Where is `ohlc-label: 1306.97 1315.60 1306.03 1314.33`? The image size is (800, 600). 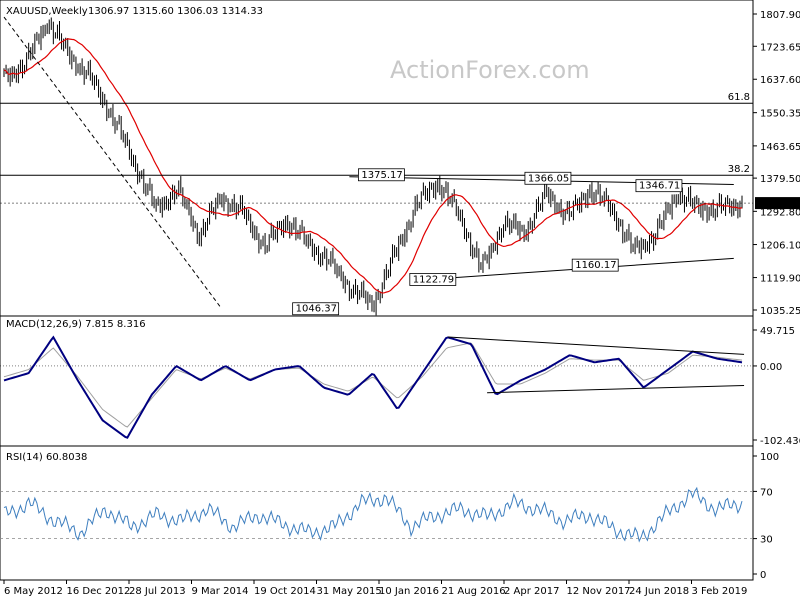
ohlc-label: 1306.97 1315.60 1306.03 1314.33 is located at coordinates (175, 11).